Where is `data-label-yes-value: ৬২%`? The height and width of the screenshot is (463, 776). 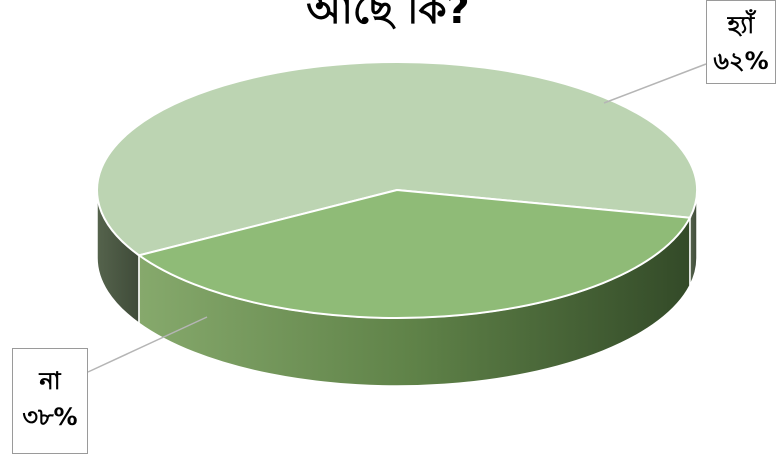 data-label-yes-value: ৬২% is located at coordinates (741, 61).